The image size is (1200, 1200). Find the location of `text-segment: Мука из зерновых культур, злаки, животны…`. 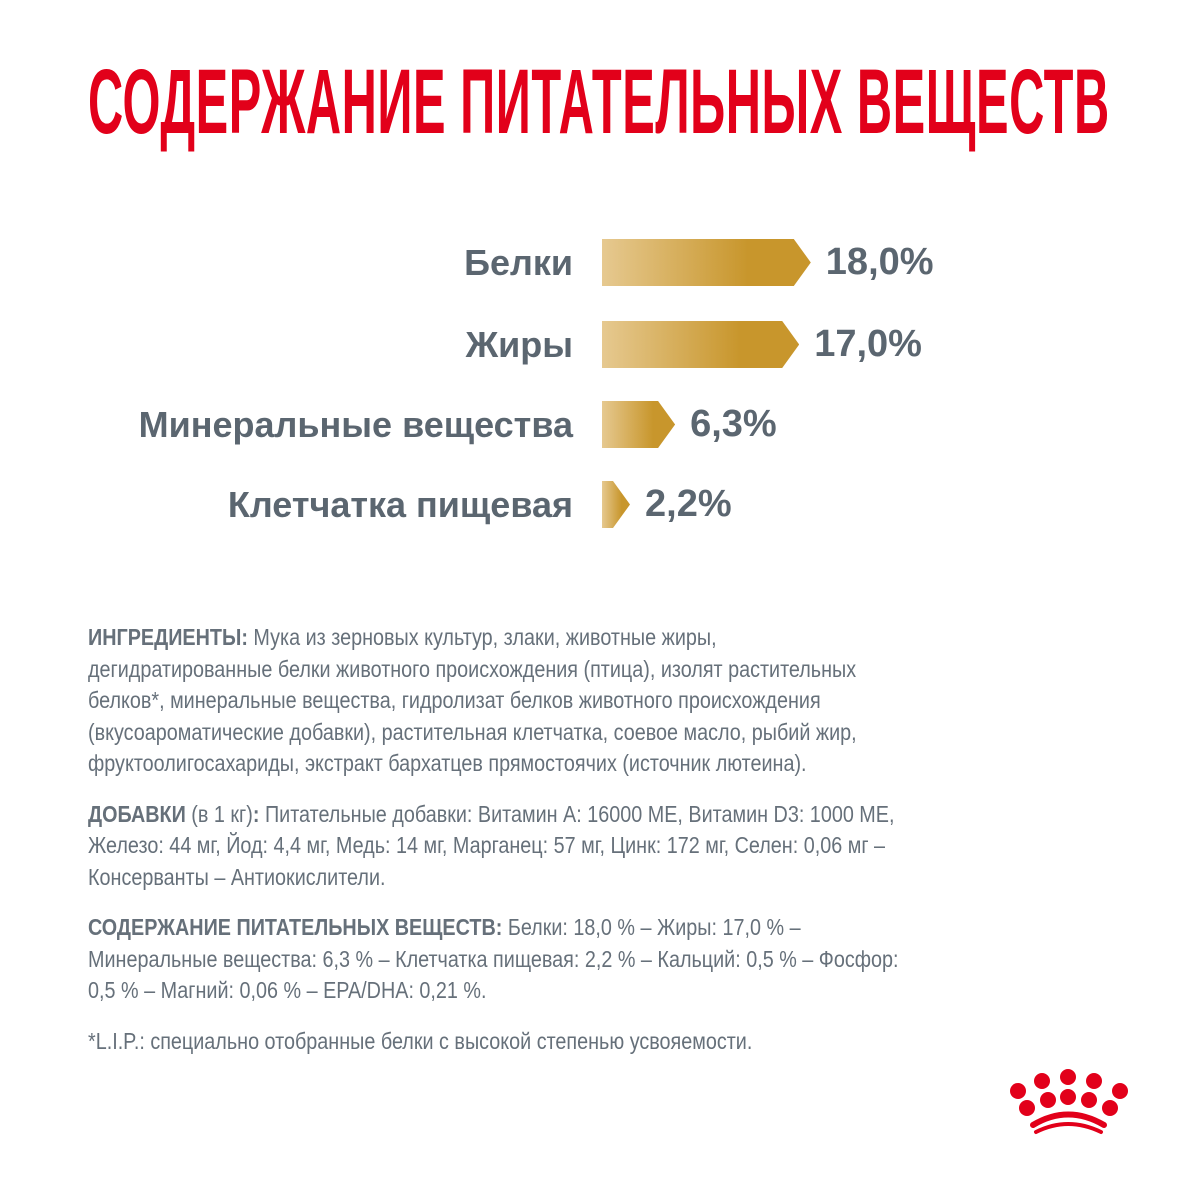

text-segment: Мука из зерновых культур, злаки, животны… is located at coordinates (482, 637).